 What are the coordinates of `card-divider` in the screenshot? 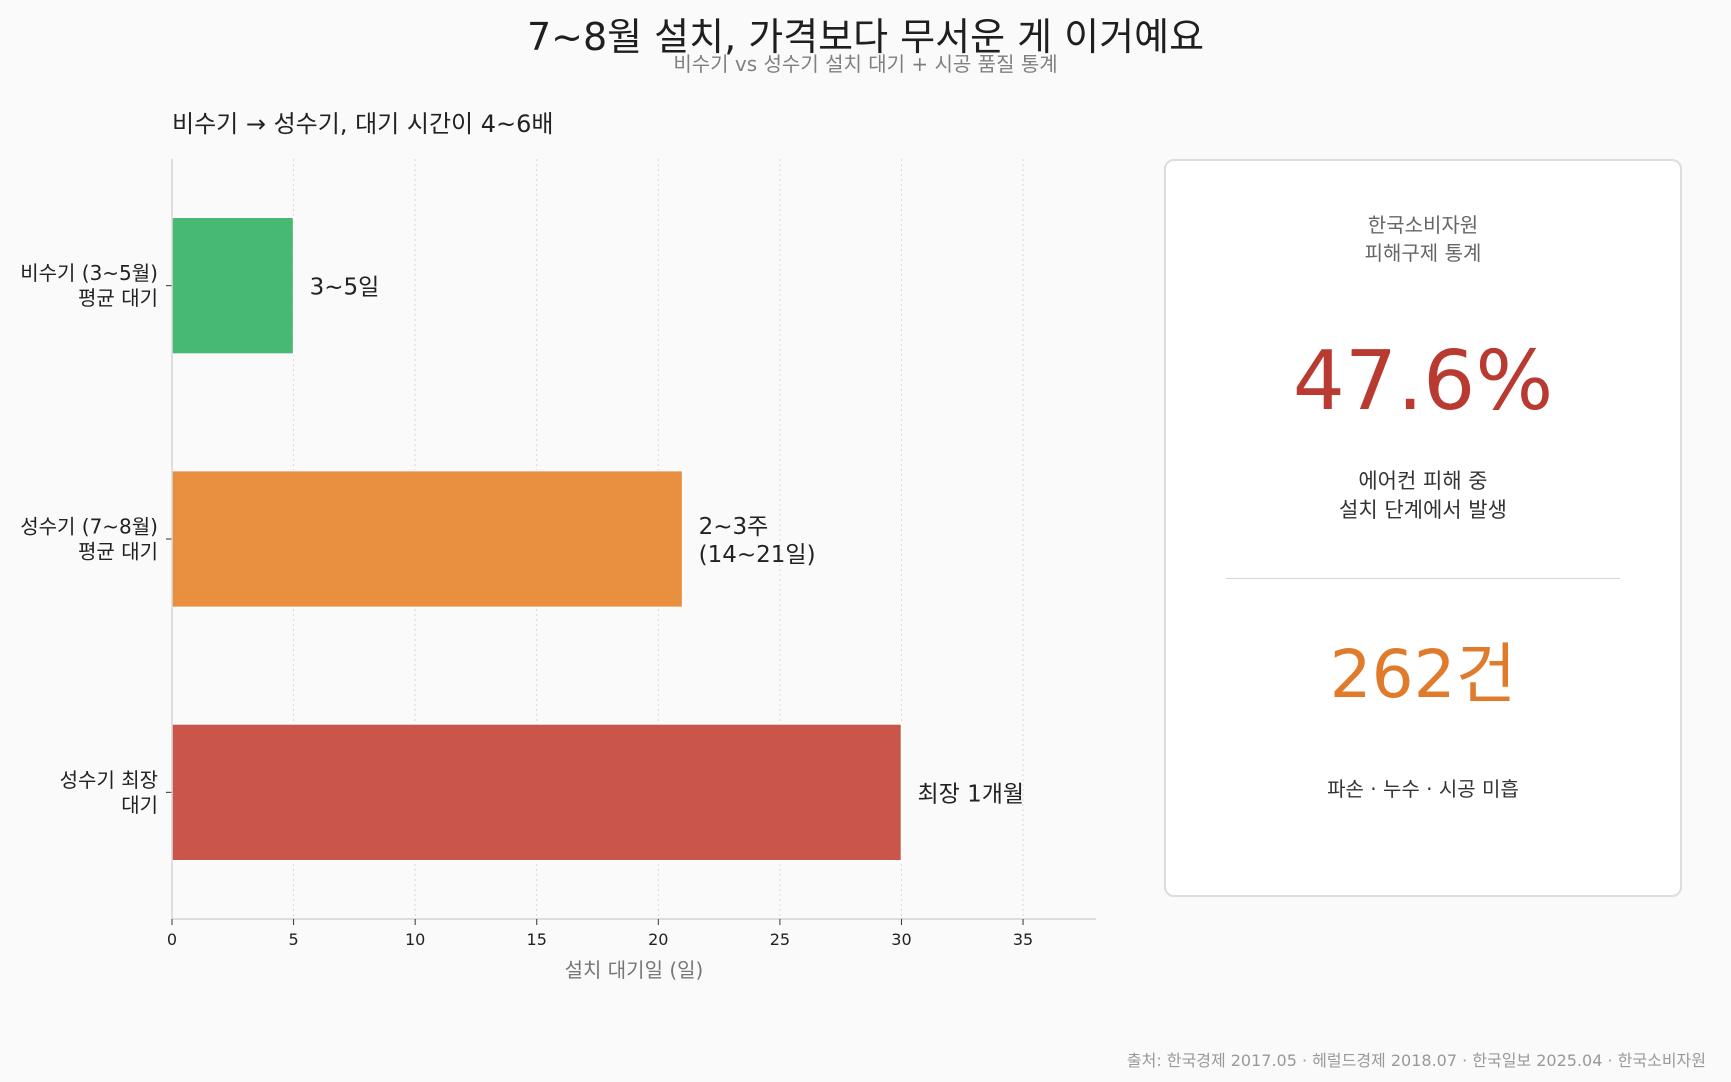 It's located at (1423, 578).